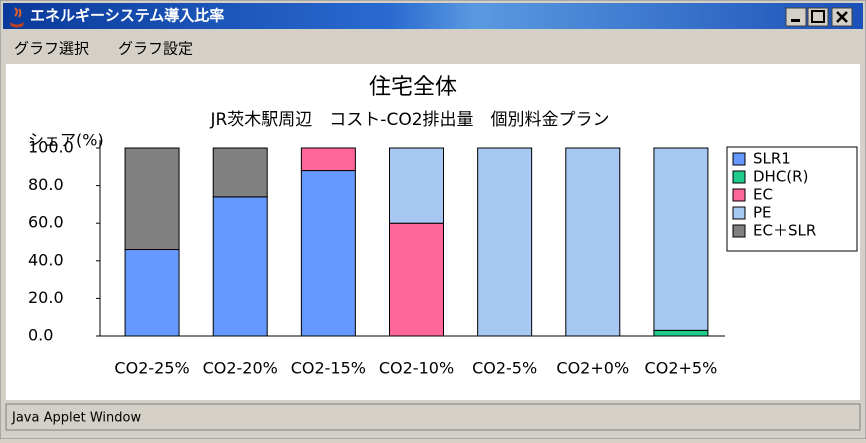 The height and width of the screenshot is (443, 866). Describe the element at coordinates (46, 297) in the screenshot. I see `y-tick-label: 20.0` at that location.